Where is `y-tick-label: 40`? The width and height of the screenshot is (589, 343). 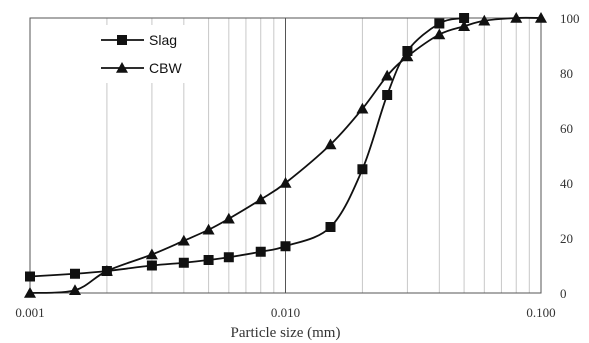
y-tick-label: 40 is located at coordinates (566, 183).